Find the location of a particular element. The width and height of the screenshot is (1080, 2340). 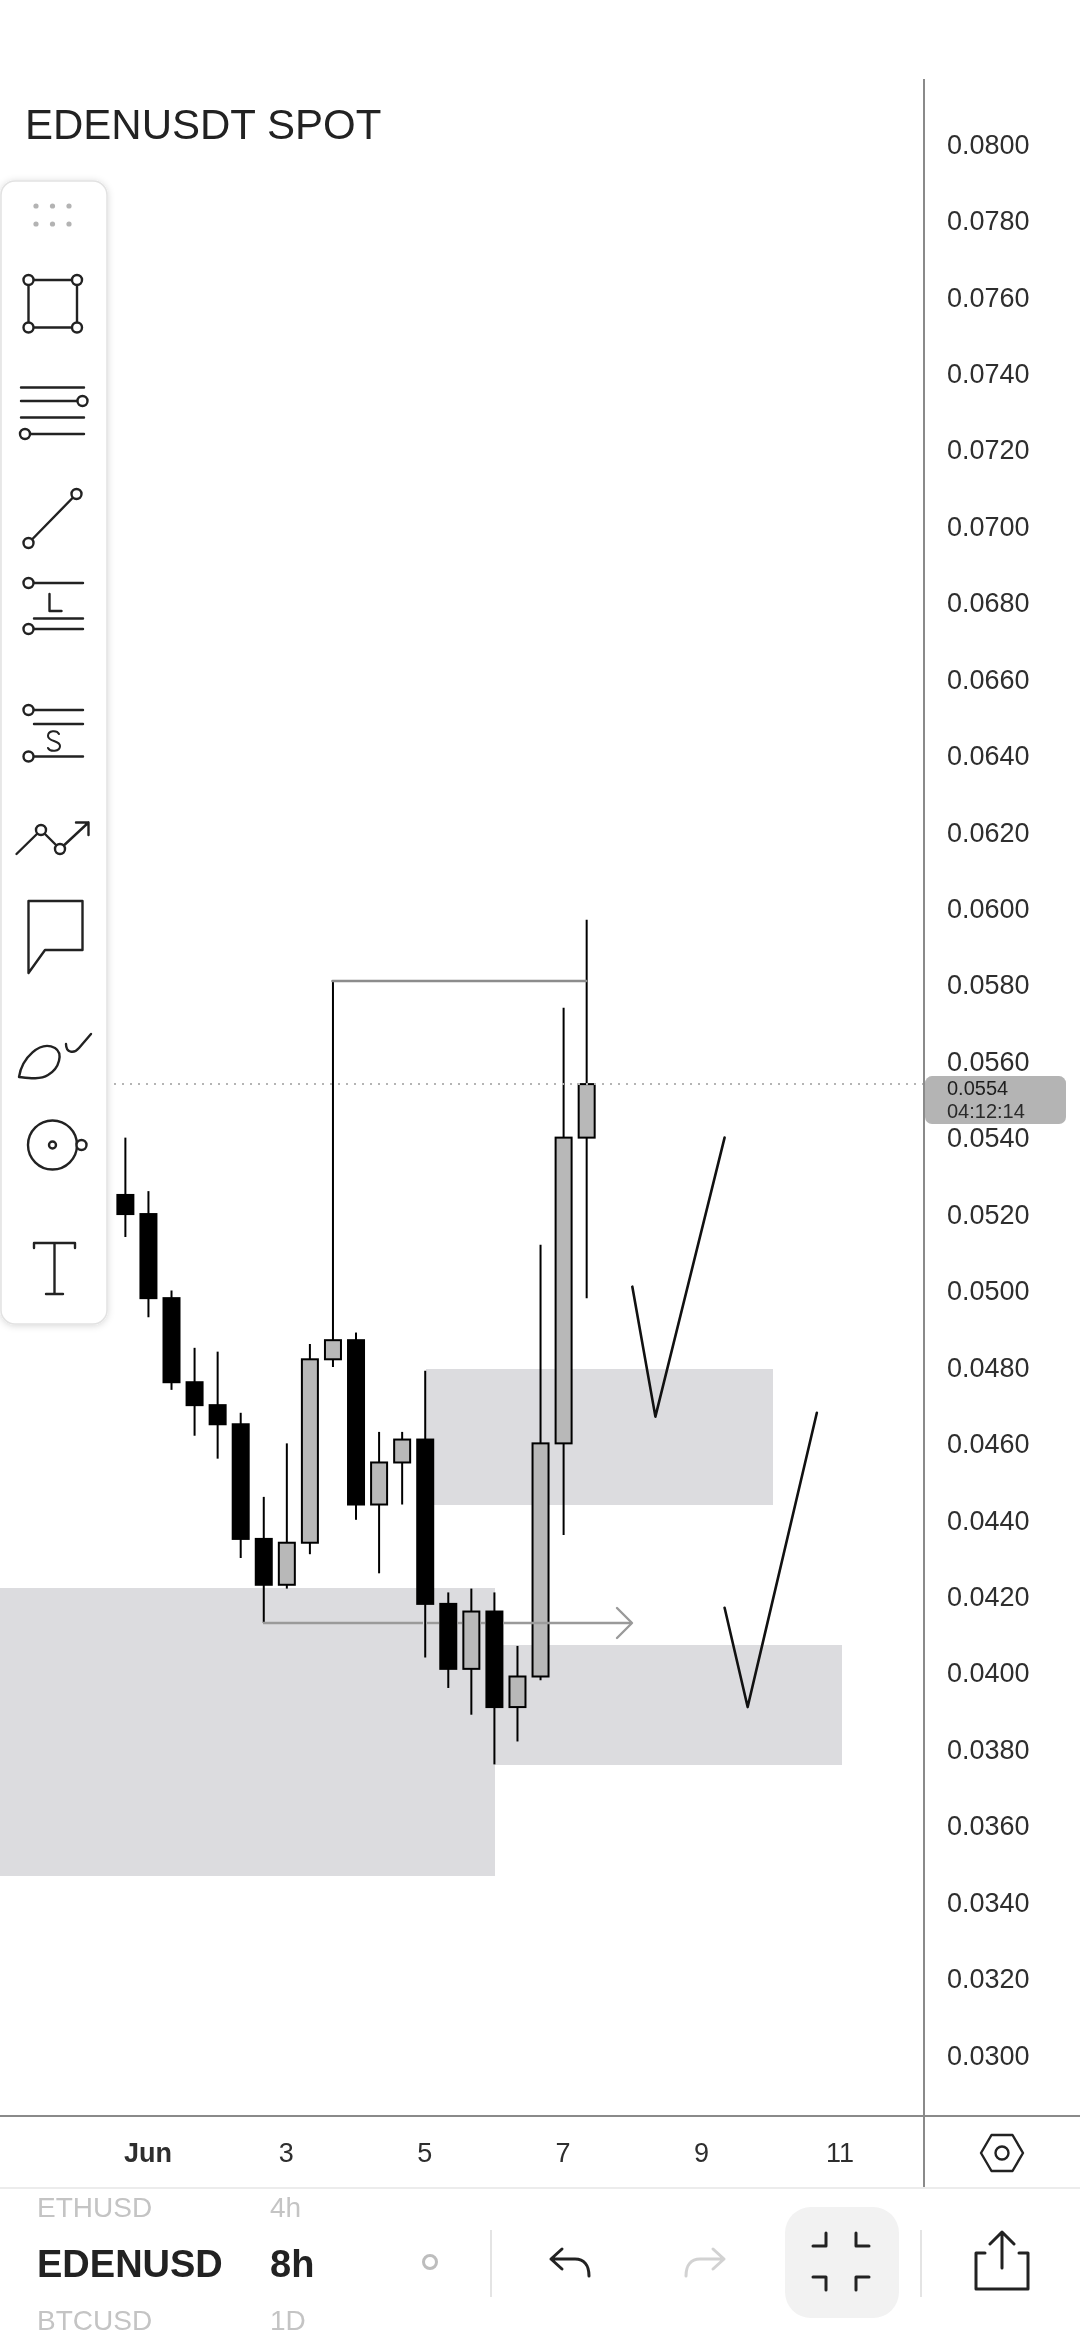

y-tick-label: 0.0760 is located at coordinates (988, 297).